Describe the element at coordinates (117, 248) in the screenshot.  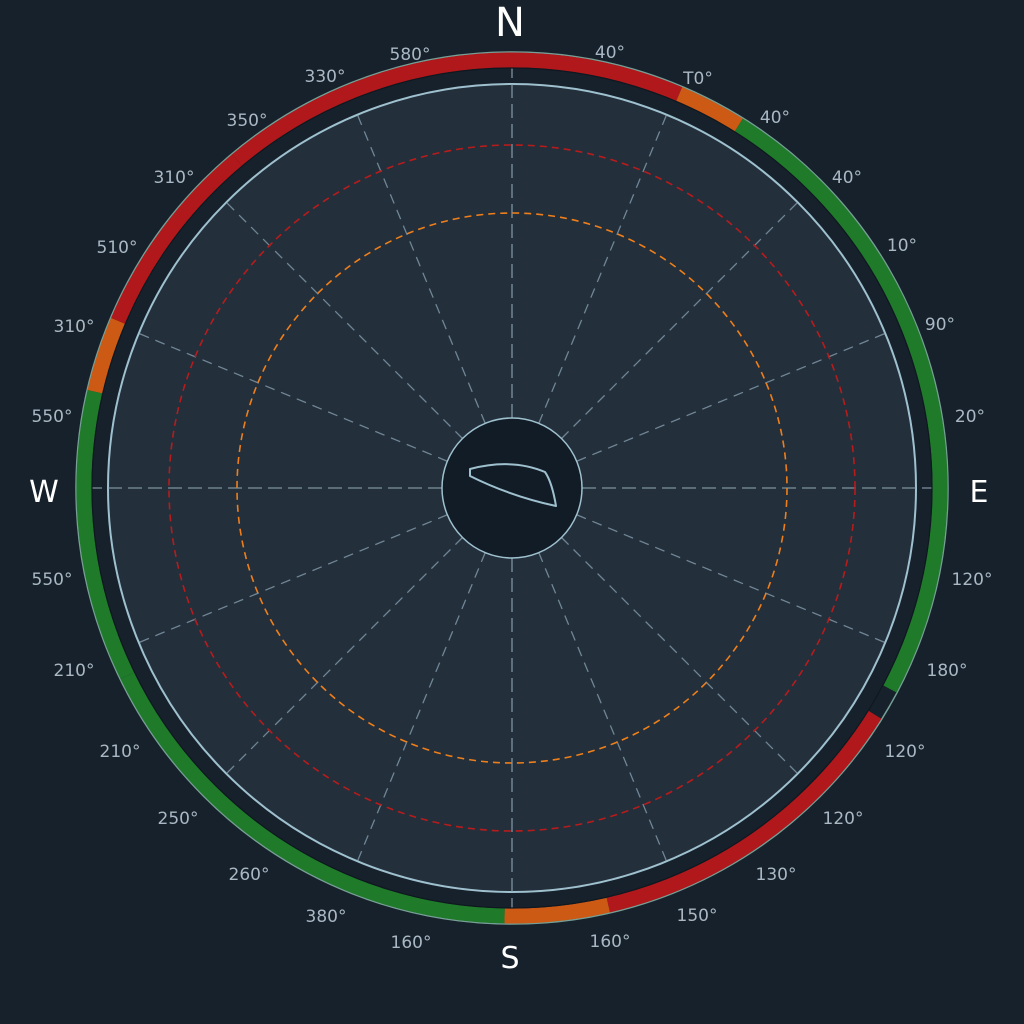
I see `bearing-label: 510°` at that location.